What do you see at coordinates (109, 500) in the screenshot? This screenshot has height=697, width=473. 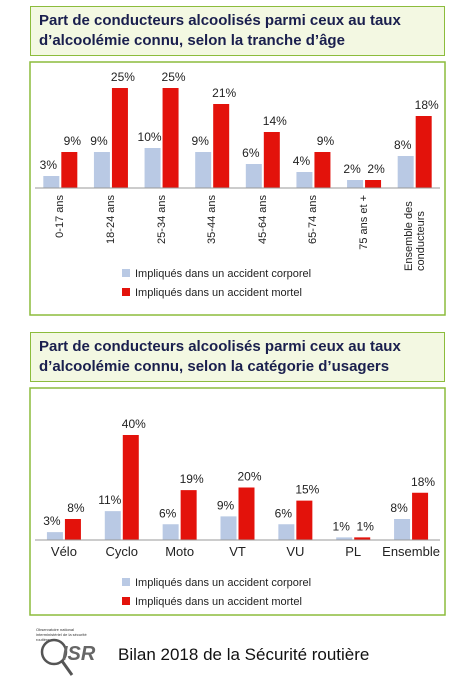 I see `value-label: 11%` at bounding box center [109, 500].